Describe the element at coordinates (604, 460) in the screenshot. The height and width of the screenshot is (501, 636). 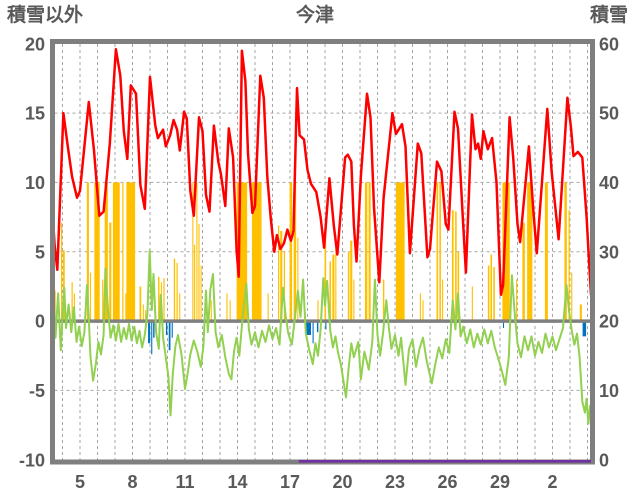
I see `right-axis-tick: 0` at that location.